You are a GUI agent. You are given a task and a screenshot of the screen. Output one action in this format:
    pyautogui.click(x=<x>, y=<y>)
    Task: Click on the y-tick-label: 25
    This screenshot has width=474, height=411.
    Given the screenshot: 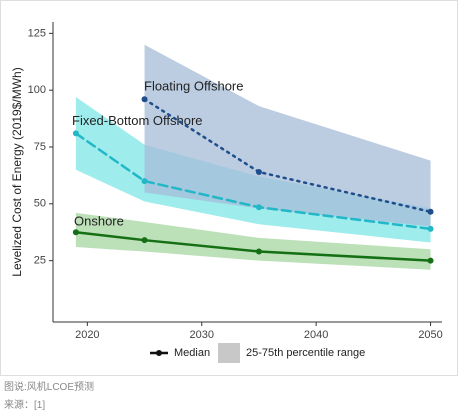 What is the action you would take?
    pyautogui.click(x=40, y=261)
    